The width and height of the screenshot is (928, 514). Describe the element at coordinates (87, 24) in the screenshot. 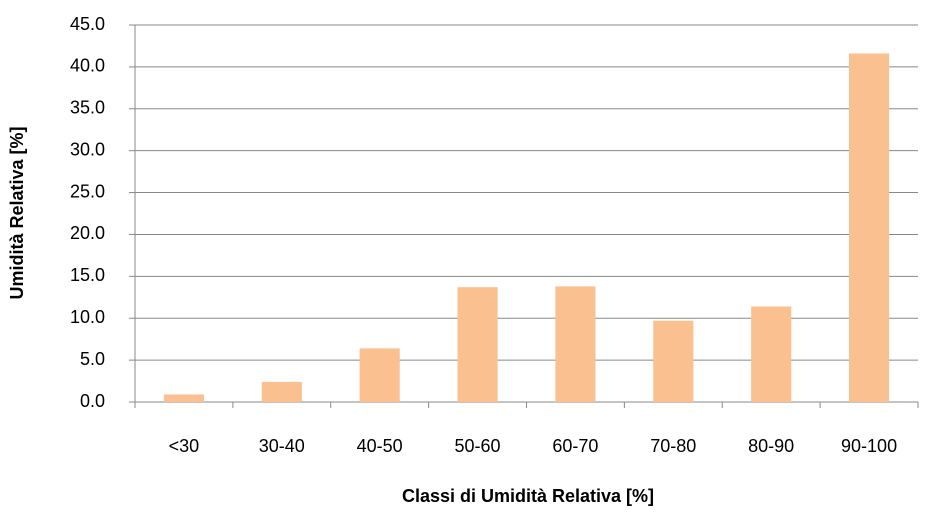

I see `y-tick-label: 45.0` at that location.